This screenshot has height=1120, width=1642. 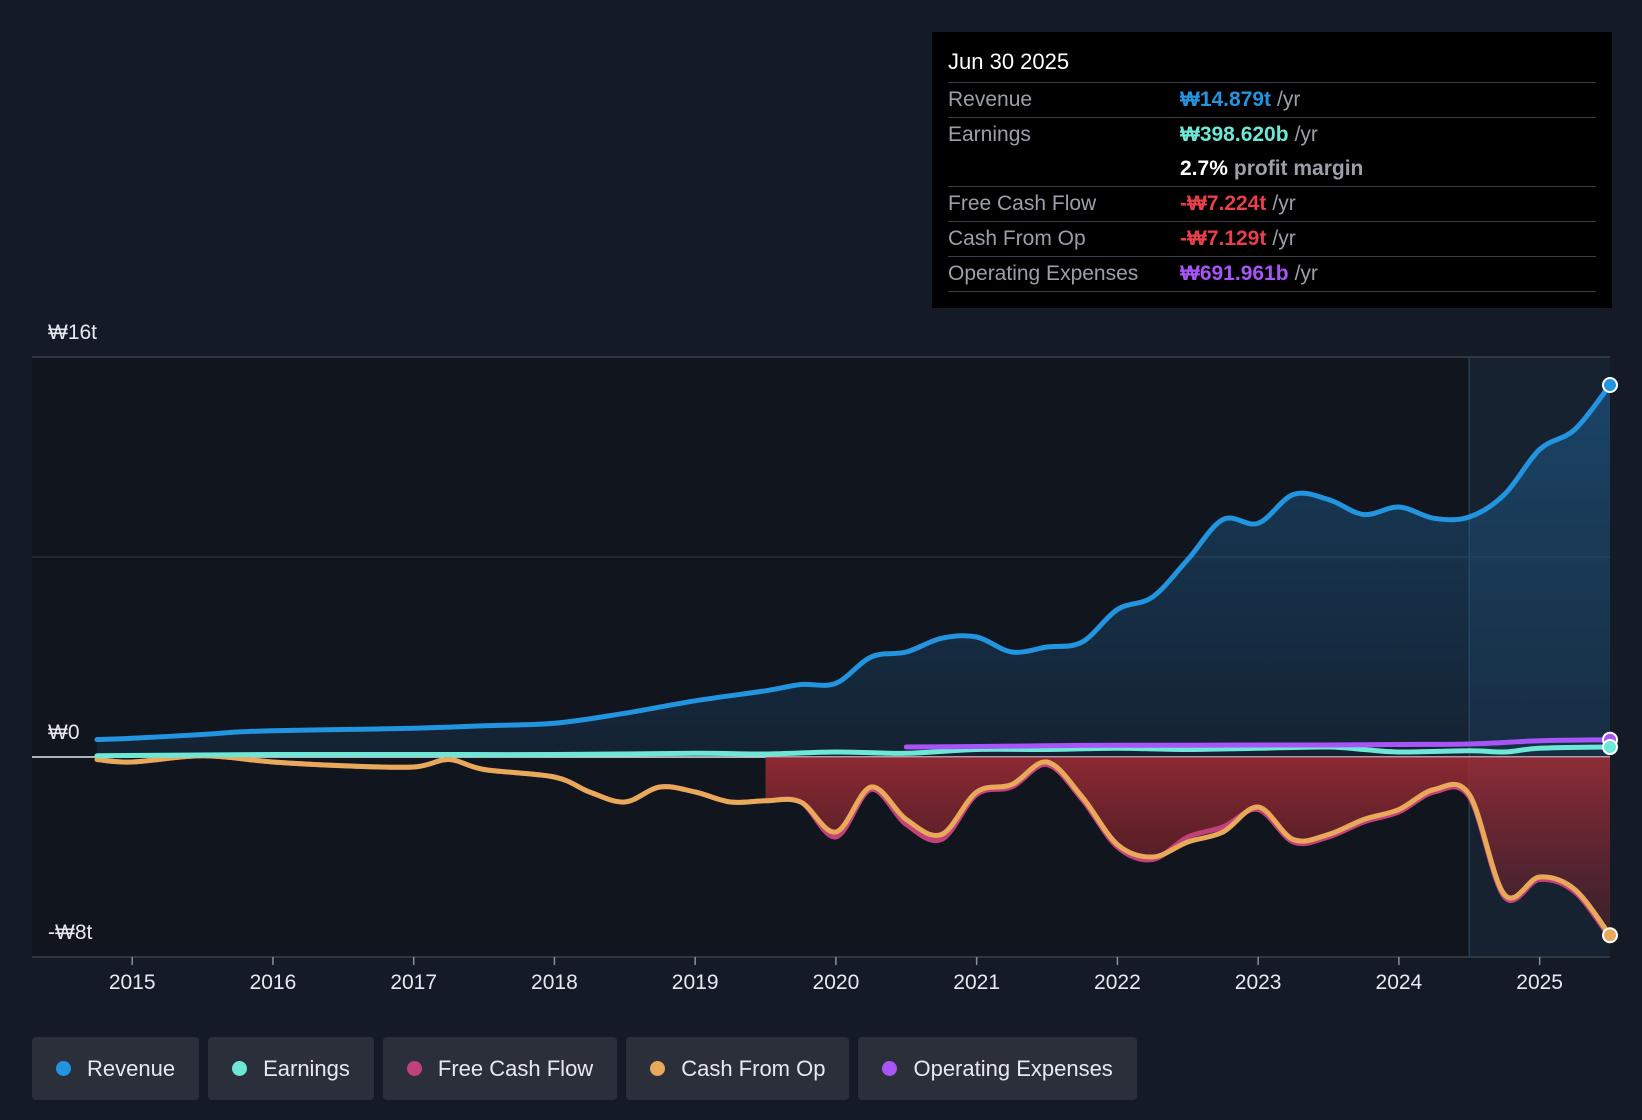 What do you see at coordinates (273, 982) in the screenshot?
I see `x-axis-label: 2016` at bounding box center [273, 982].